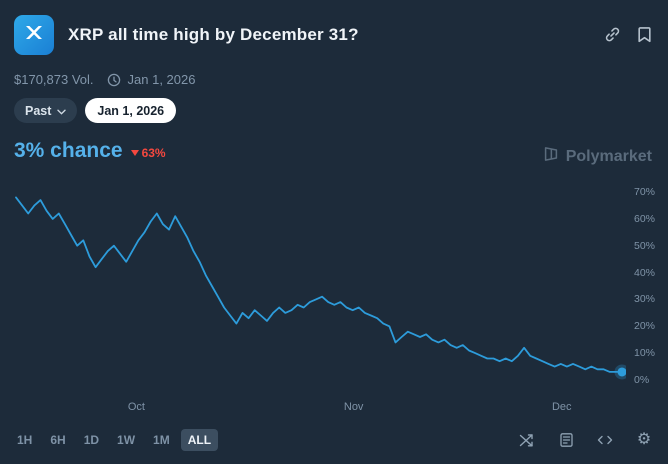 This screenshot has width=668, height=464. I want to click on link-icon, so click(612, 34).